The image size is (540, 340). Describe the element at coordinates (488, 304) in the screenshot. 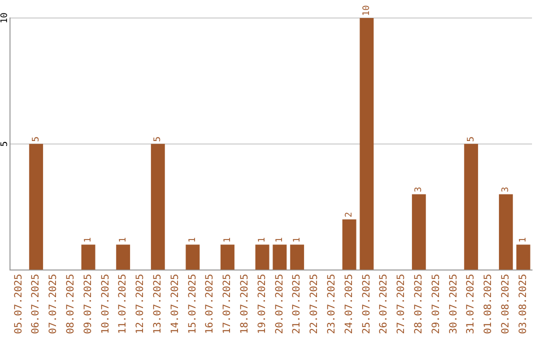

I see `x-tick-label: 01.08.2025` at that location.